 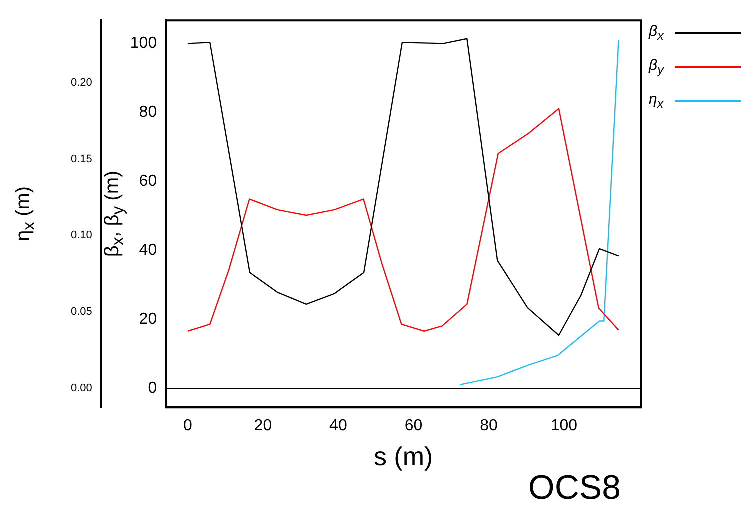 What do you see at coordinates (81, 312) in the screenshot?
I see `y2-tick-label: 0.05` at bounding box center [81, 312].